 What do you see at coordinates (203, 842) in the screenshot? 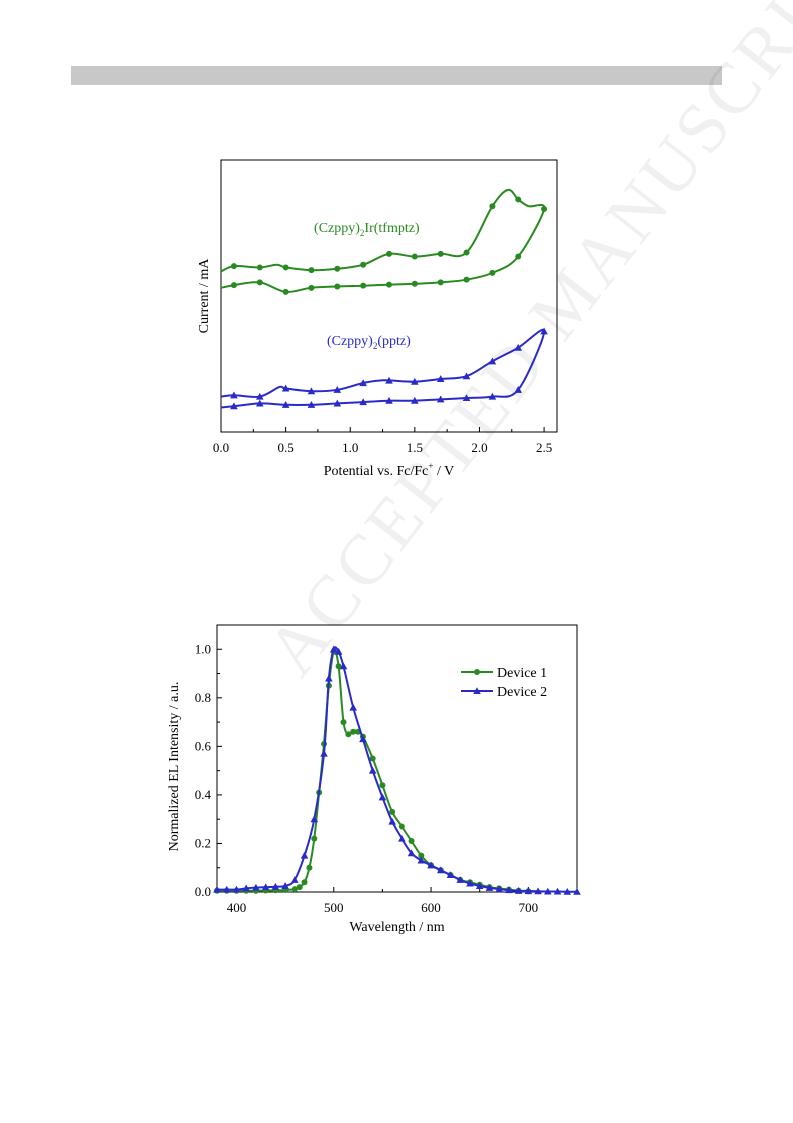
I see `el-y-tick-label: 0.2` at bounding box center [203, 842].